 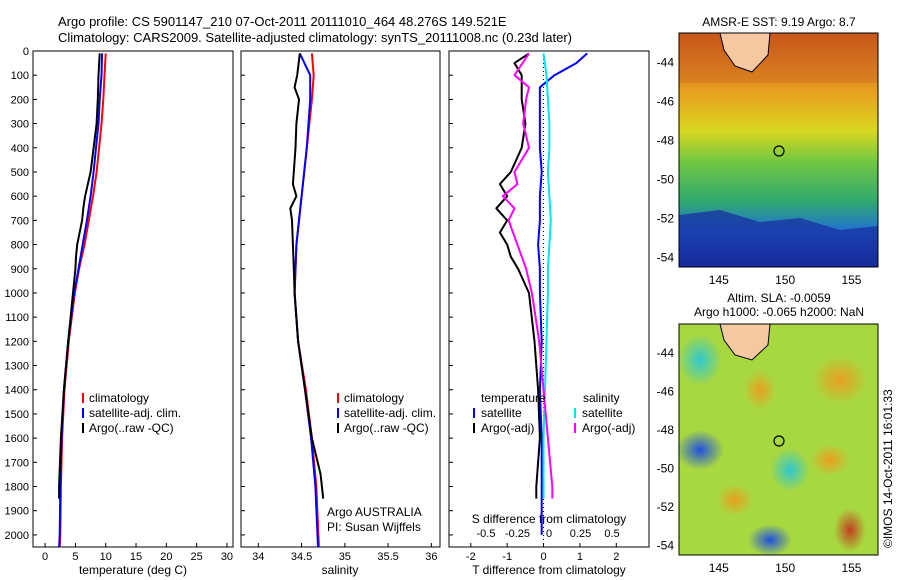 I want to click on depth-tick-label: 1400, so click(x=17, y=391).